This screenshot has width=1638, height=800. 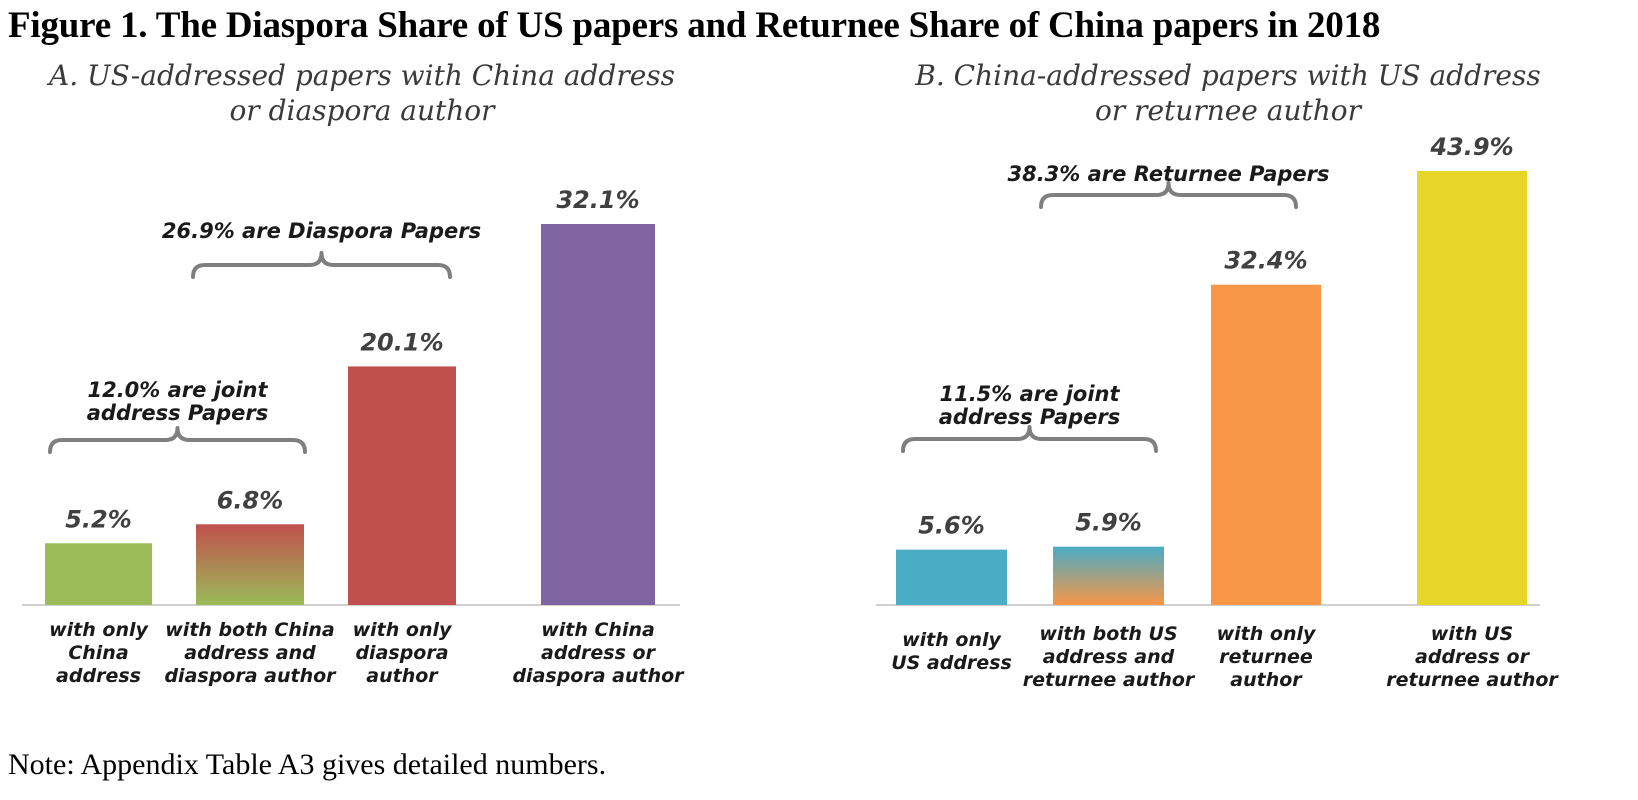 What do you see at coordinates (599, 653) in the screenshot?
I see `chart-a-category-label-4-line-2: address or` at bounding box center [599, 653].